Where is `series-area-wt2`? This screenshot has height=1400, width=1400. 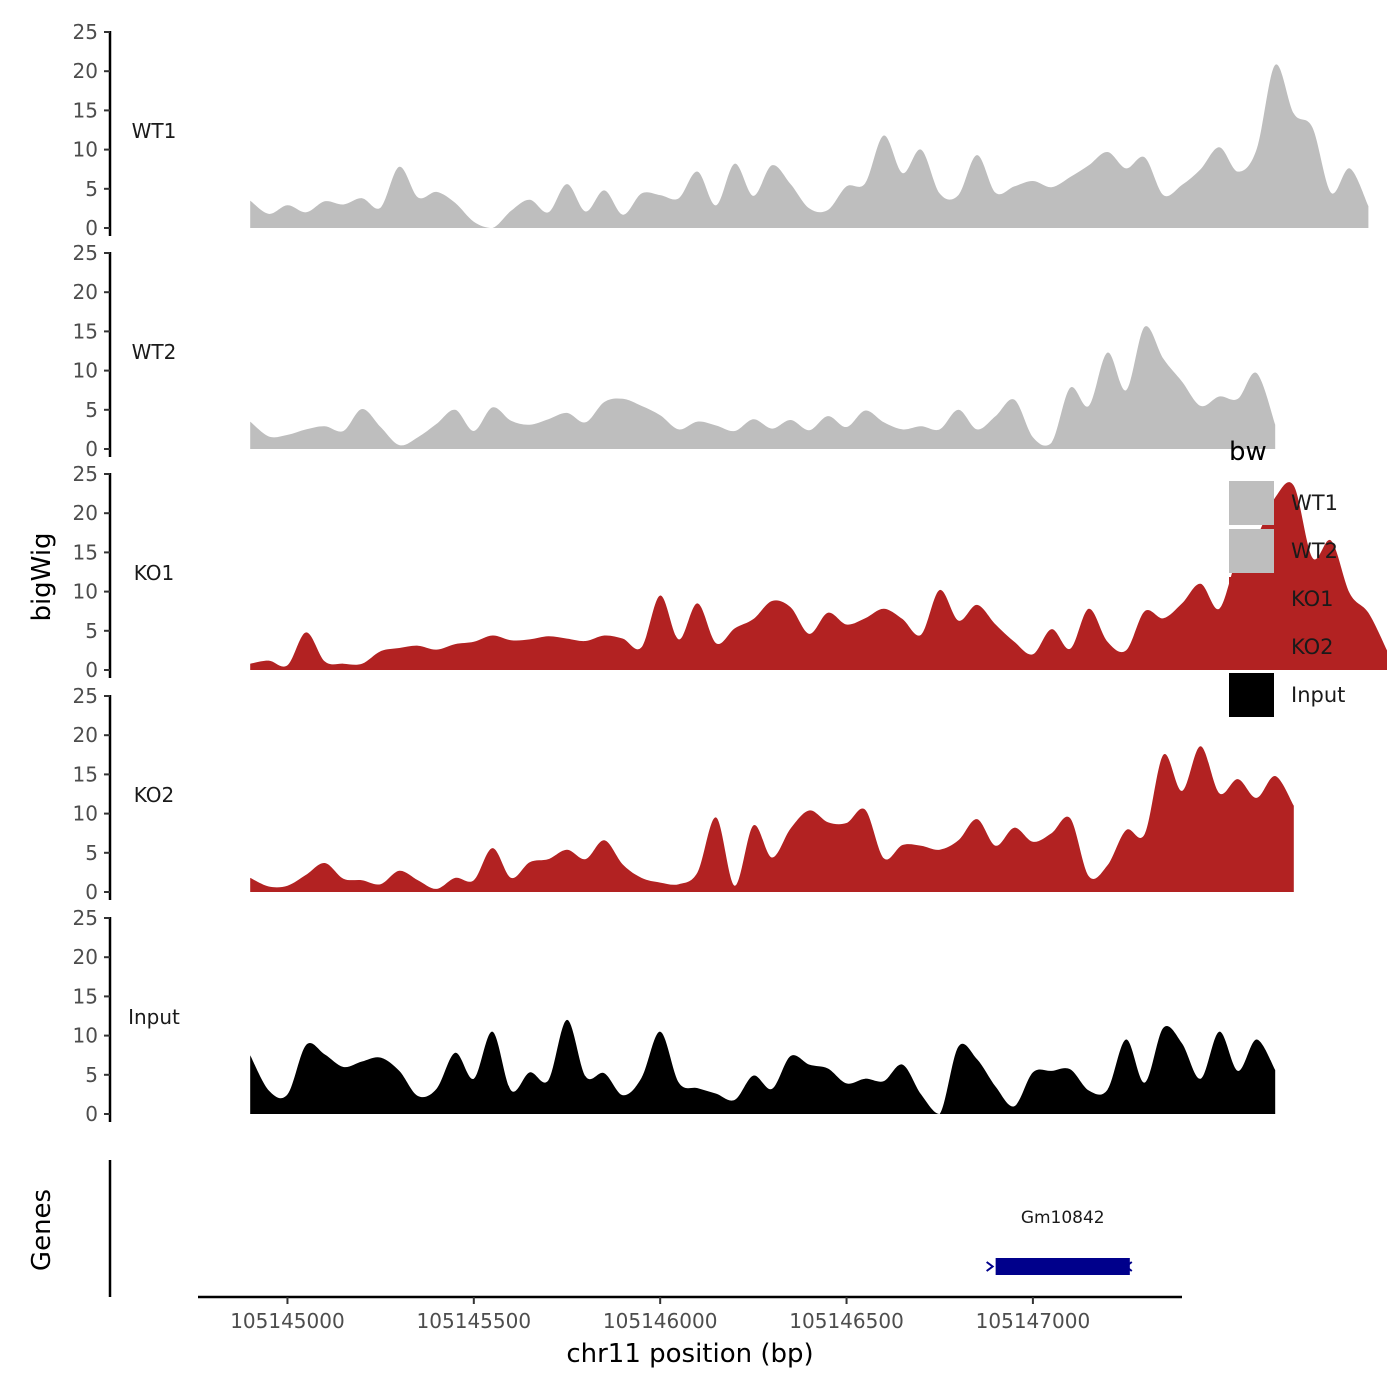
series-area-wt2 is located at coordinates (763, 387).